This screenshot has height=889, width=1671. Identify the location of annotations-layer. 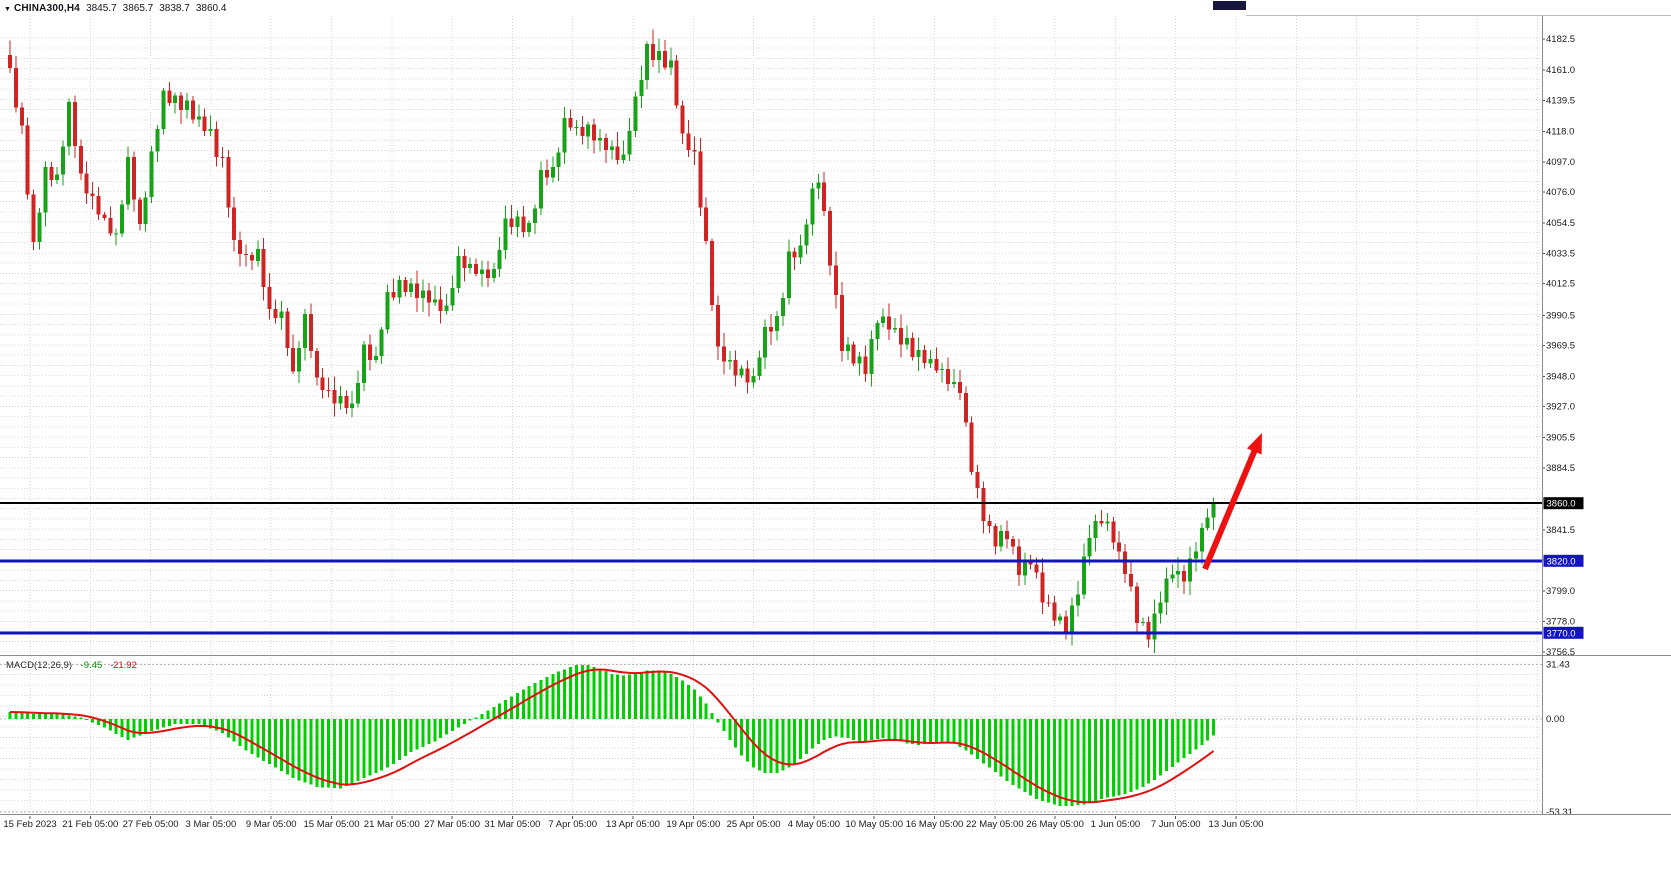
(1232, 502).